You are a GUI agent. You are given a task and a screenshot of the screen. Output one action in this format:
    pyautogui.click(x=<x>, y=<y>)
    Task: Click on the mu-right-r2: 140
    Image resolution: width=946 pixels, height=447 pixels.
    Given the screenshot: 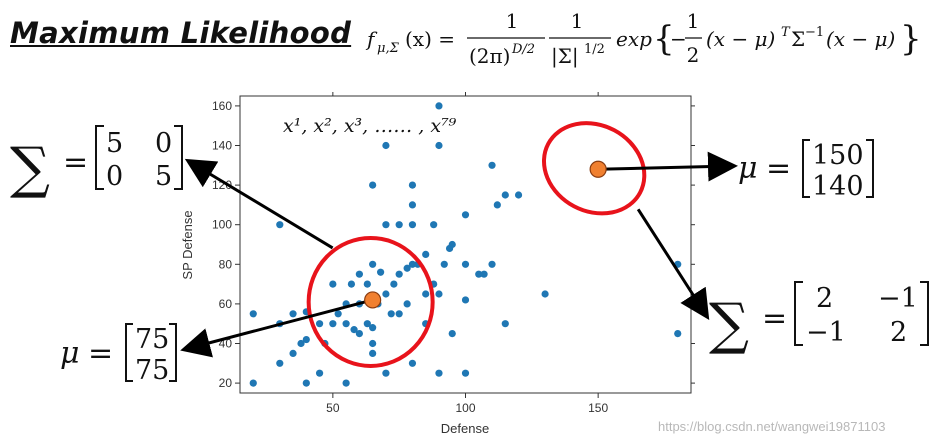 What is the action you would take?
    pyautogui.click(x=838, y=186)
    